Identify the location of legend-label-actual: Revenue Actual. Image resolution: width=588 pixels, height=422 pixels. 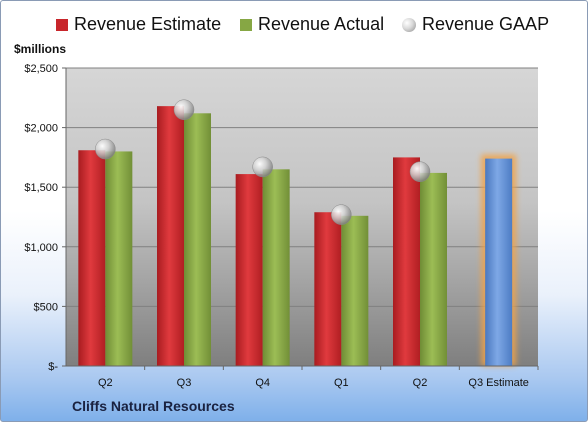
(321, 24).